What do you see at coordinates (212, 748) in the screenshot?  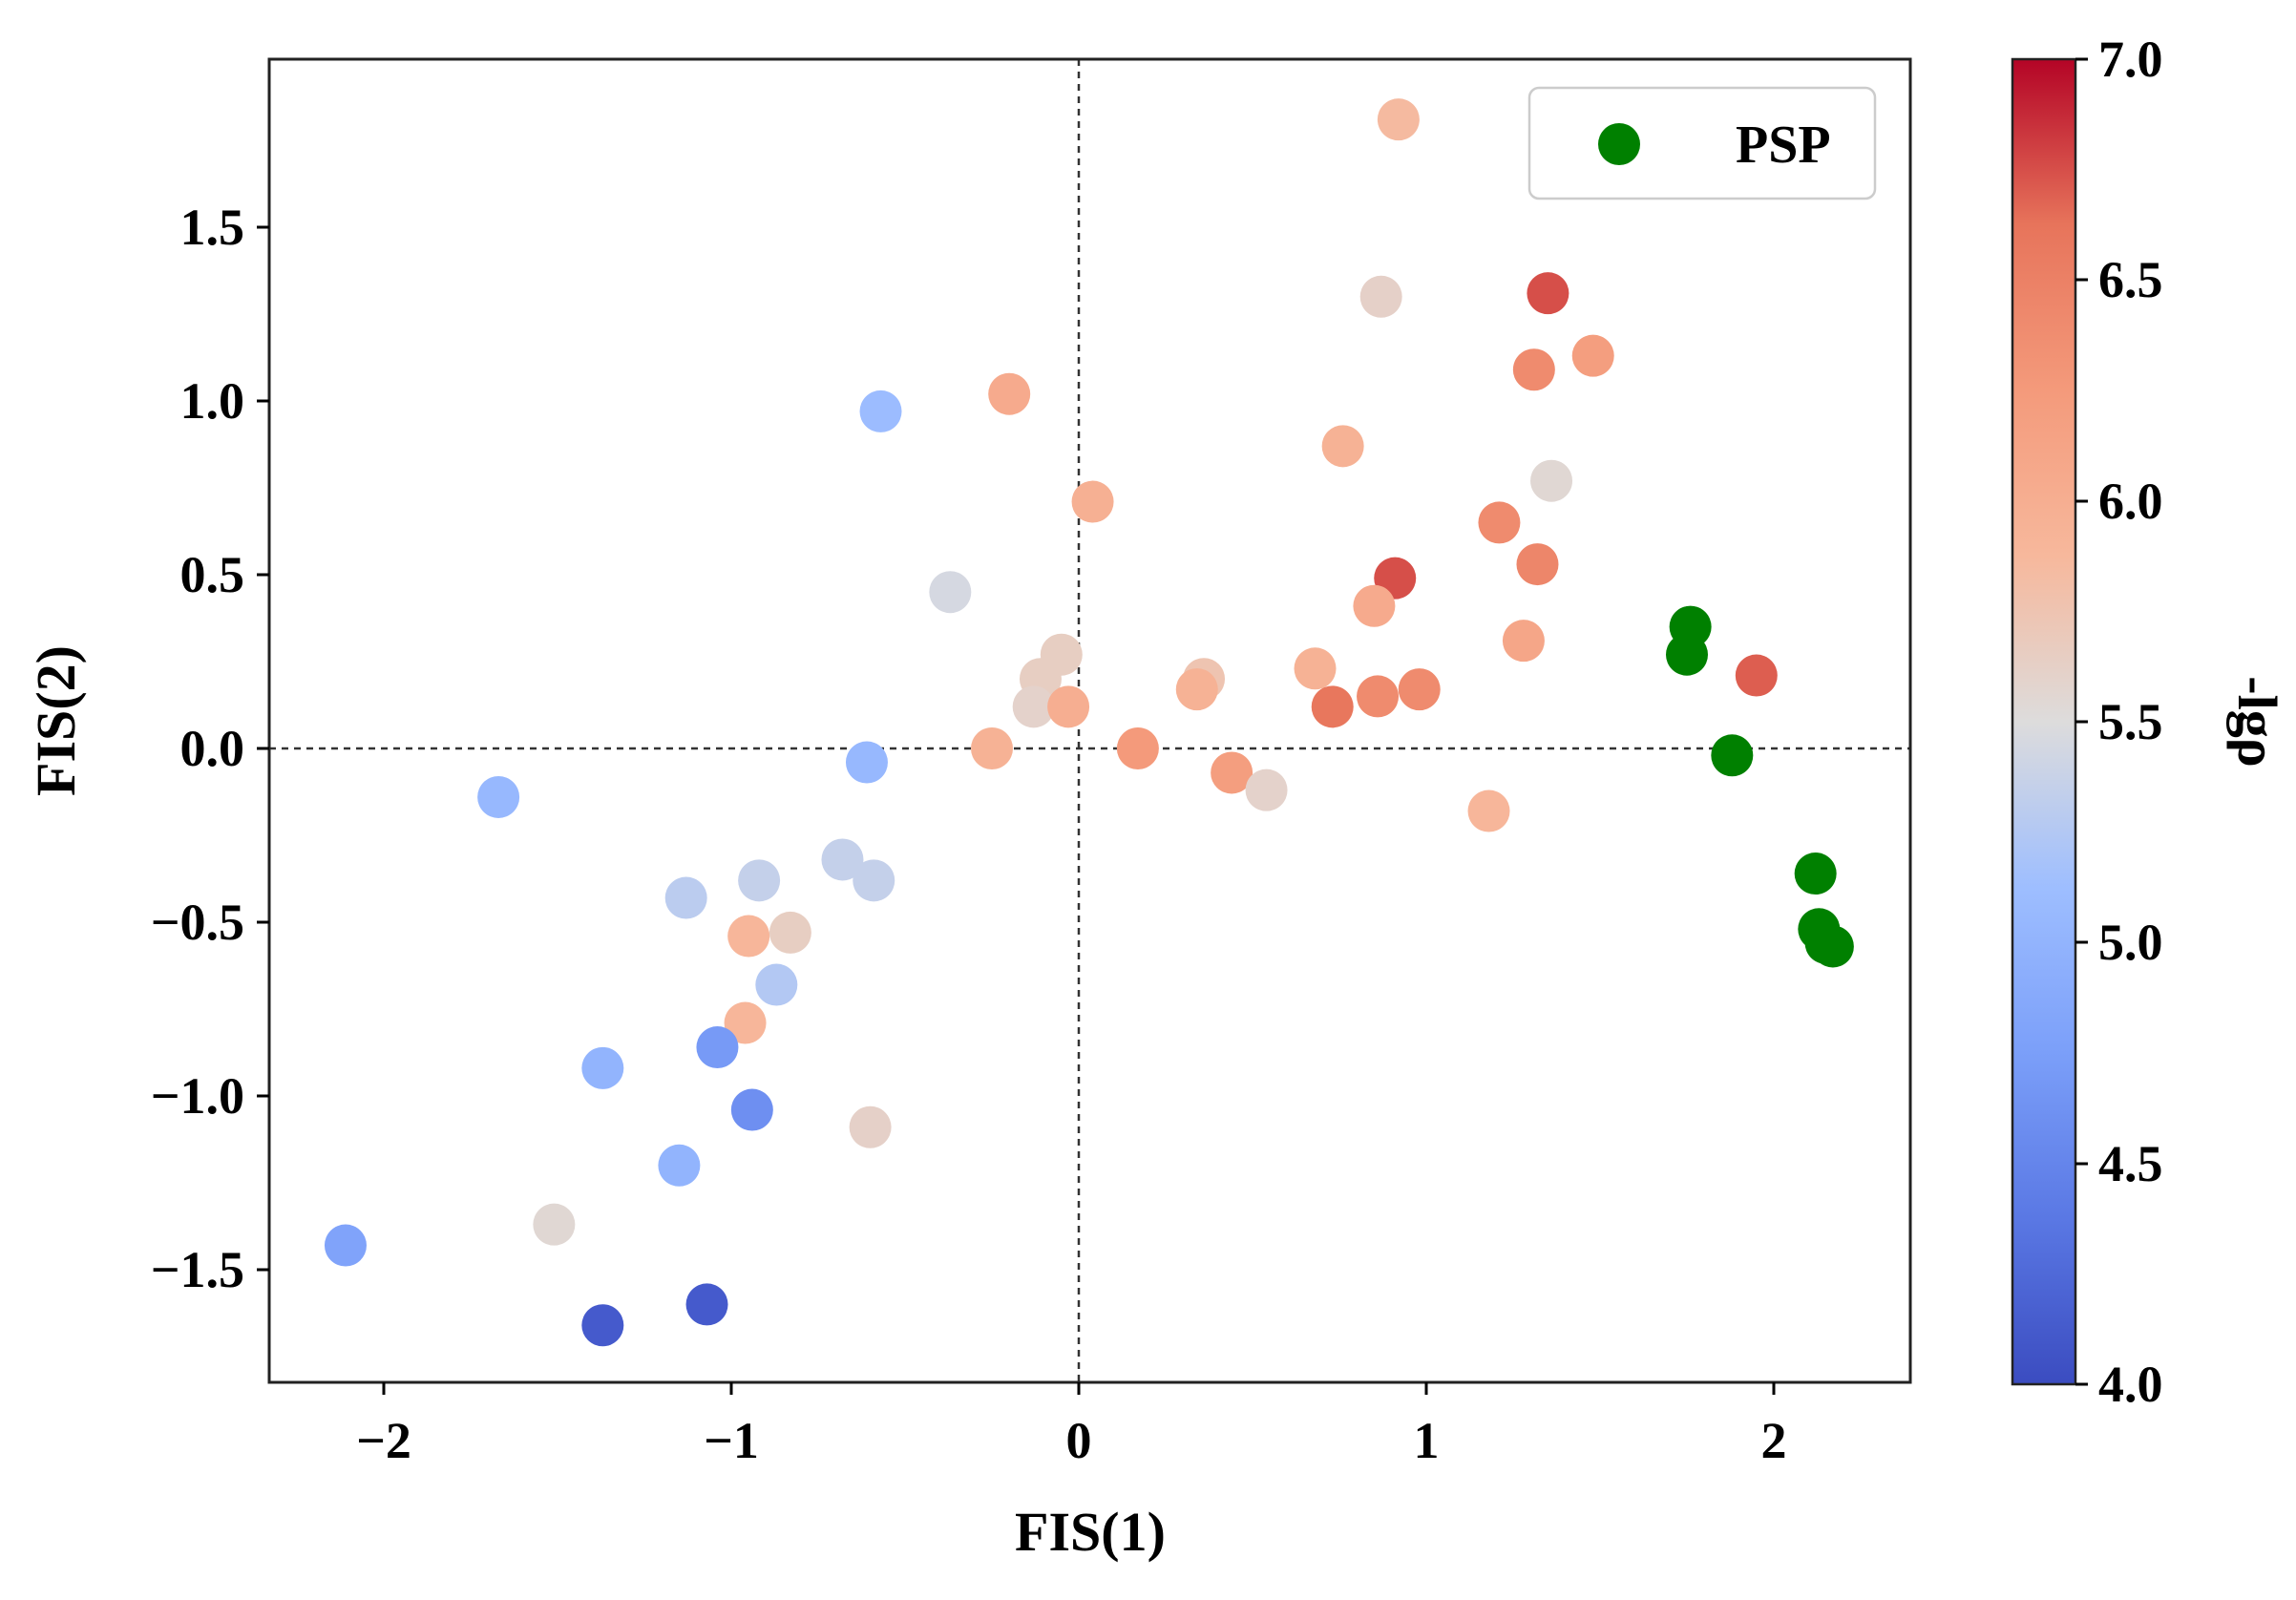 I see `y-tick-label: 0.0` at bounding box center [212, 748].